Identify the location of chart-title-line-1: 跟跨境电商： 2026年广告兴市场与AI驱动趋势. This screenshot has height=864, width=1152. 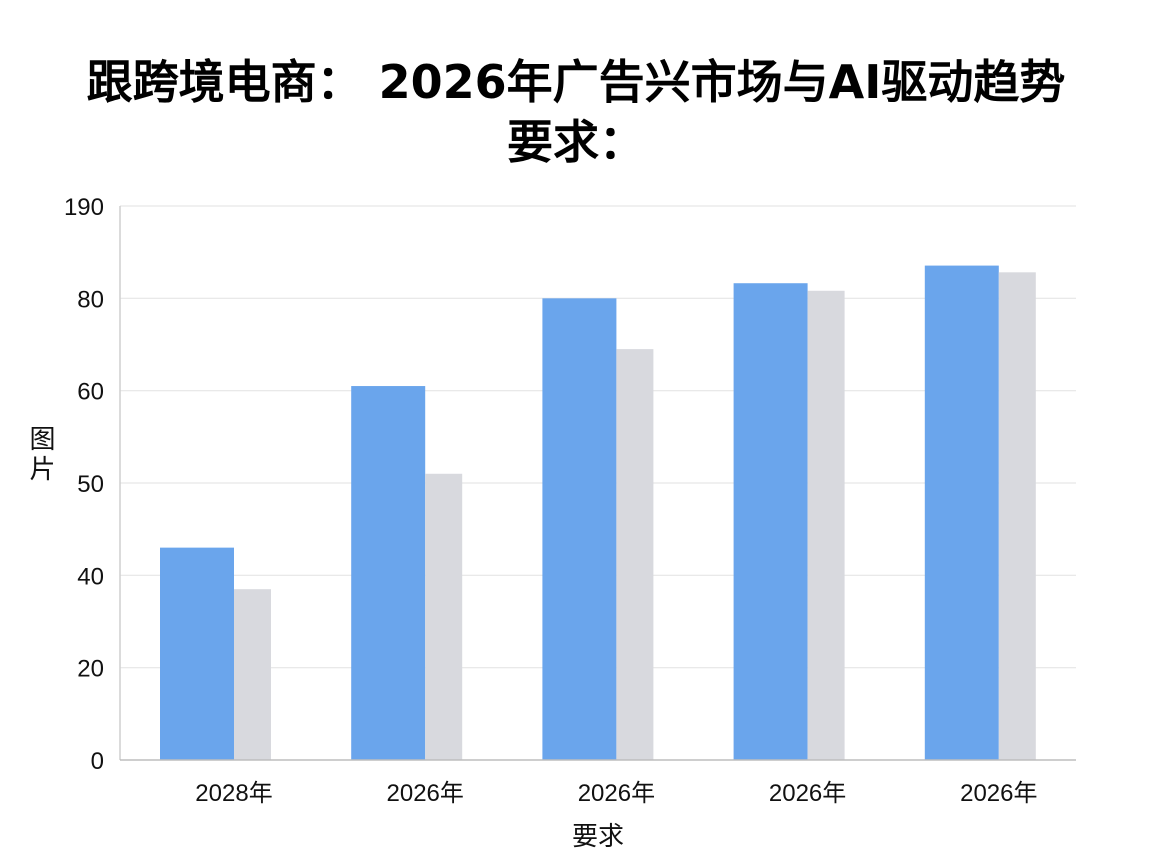
(576, 82).